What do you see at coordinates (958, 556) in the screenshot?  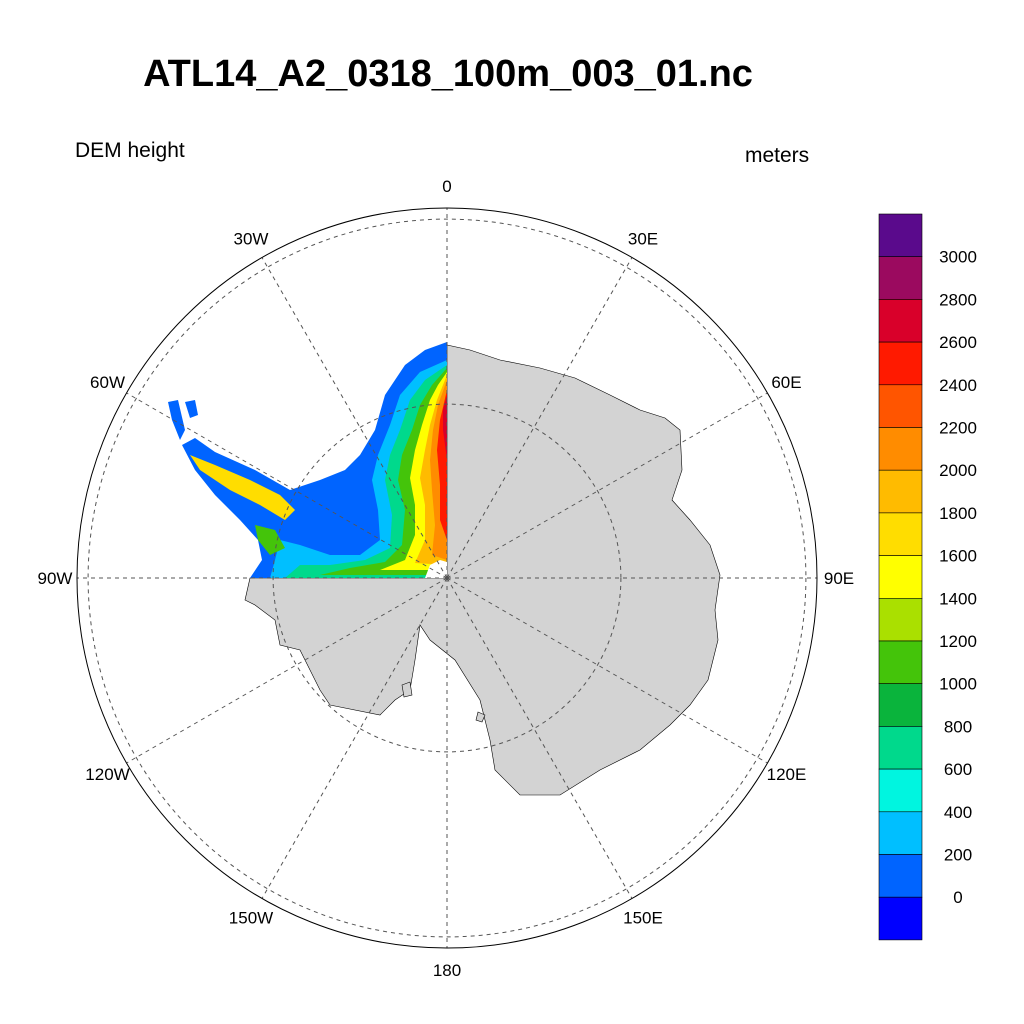 I see `colorbar-label: 1600` at bounding box center [958, 556].